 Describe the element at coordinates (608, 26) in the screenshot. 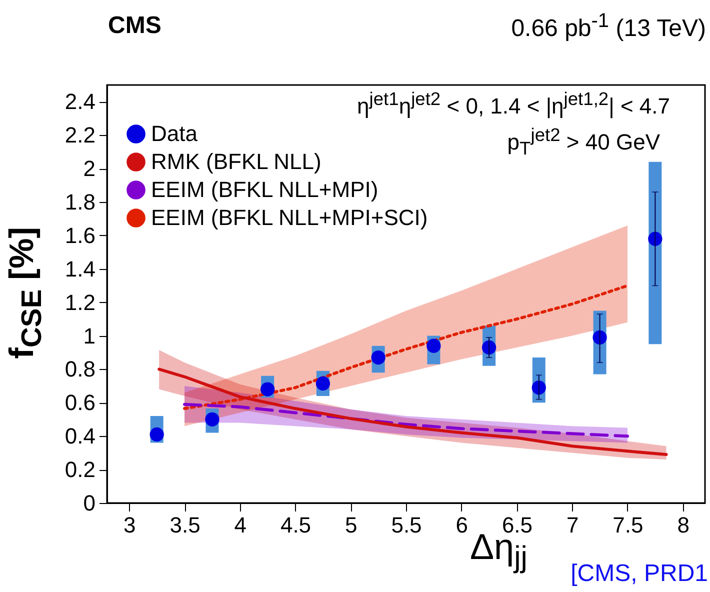

I see `chart-subtitle: 0.66 pb$^{-1}$ (13 TeV)` at that location.